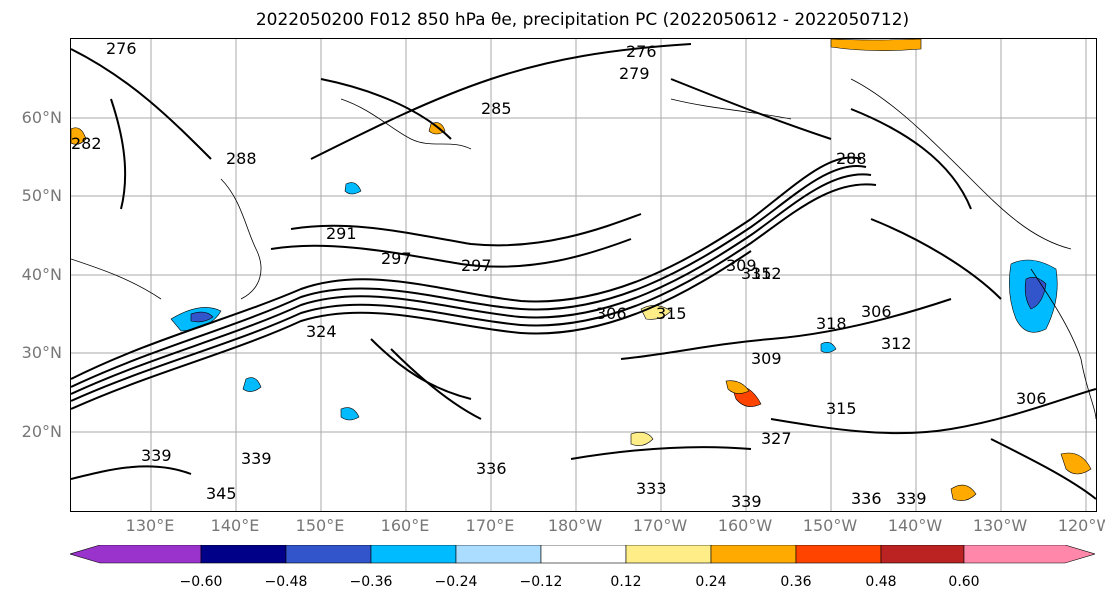 This screenshot has width=1105, height=603. Describe the element at coordinates (1000, 525) in the screenshot. I see `lon-label: 130°W` at that location.